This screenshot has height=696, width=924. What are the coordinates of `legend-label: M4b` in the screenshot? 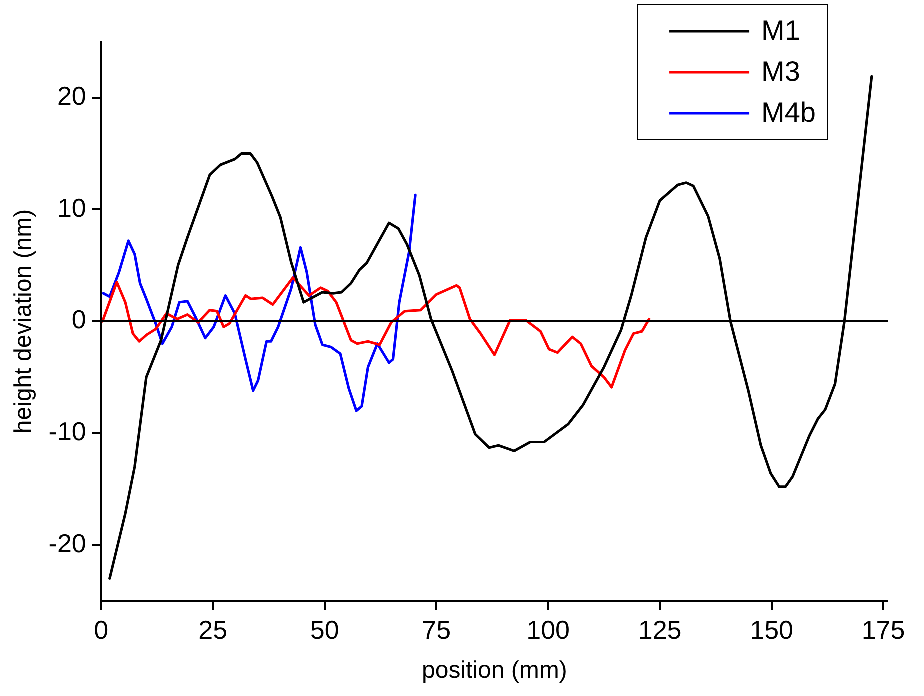 It's located at (789, 112).